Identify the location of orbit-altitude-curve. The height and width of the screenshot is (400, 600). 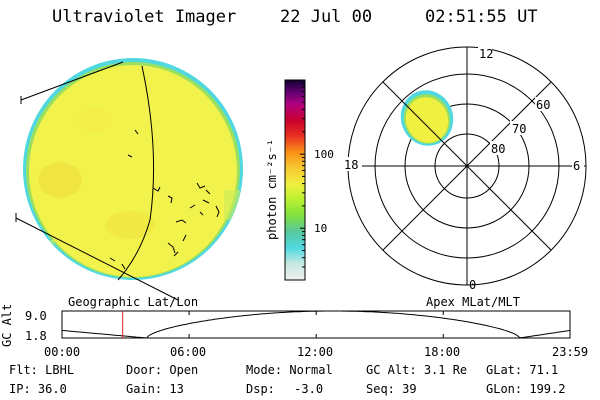
(316, 324).